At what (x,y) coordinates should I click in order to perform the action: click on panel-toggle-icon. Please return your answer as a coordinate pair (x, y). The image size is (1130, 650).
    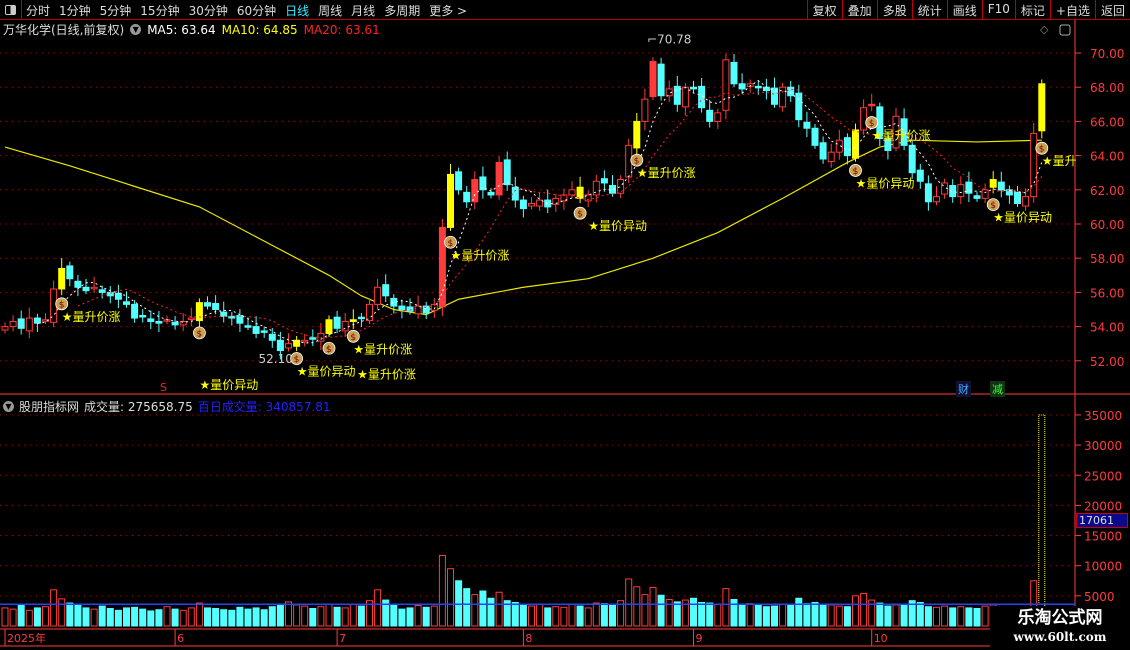
    Looking at the image, I should click on (11, 10).